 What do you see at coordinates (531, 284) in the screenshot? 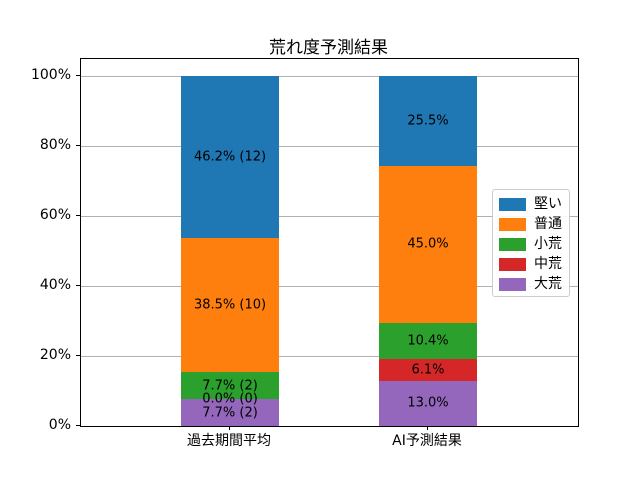
I see `legend-entry: 大荒` at bounding box center [531, 284].